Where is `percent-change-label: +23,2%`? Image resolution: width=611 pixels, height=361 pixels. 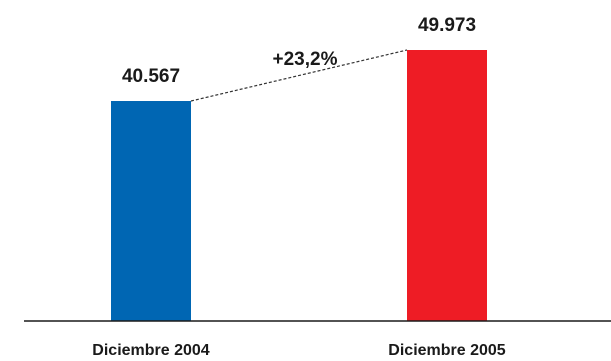 percent-change-label: +23,2% is located at coordinates (305, 59).